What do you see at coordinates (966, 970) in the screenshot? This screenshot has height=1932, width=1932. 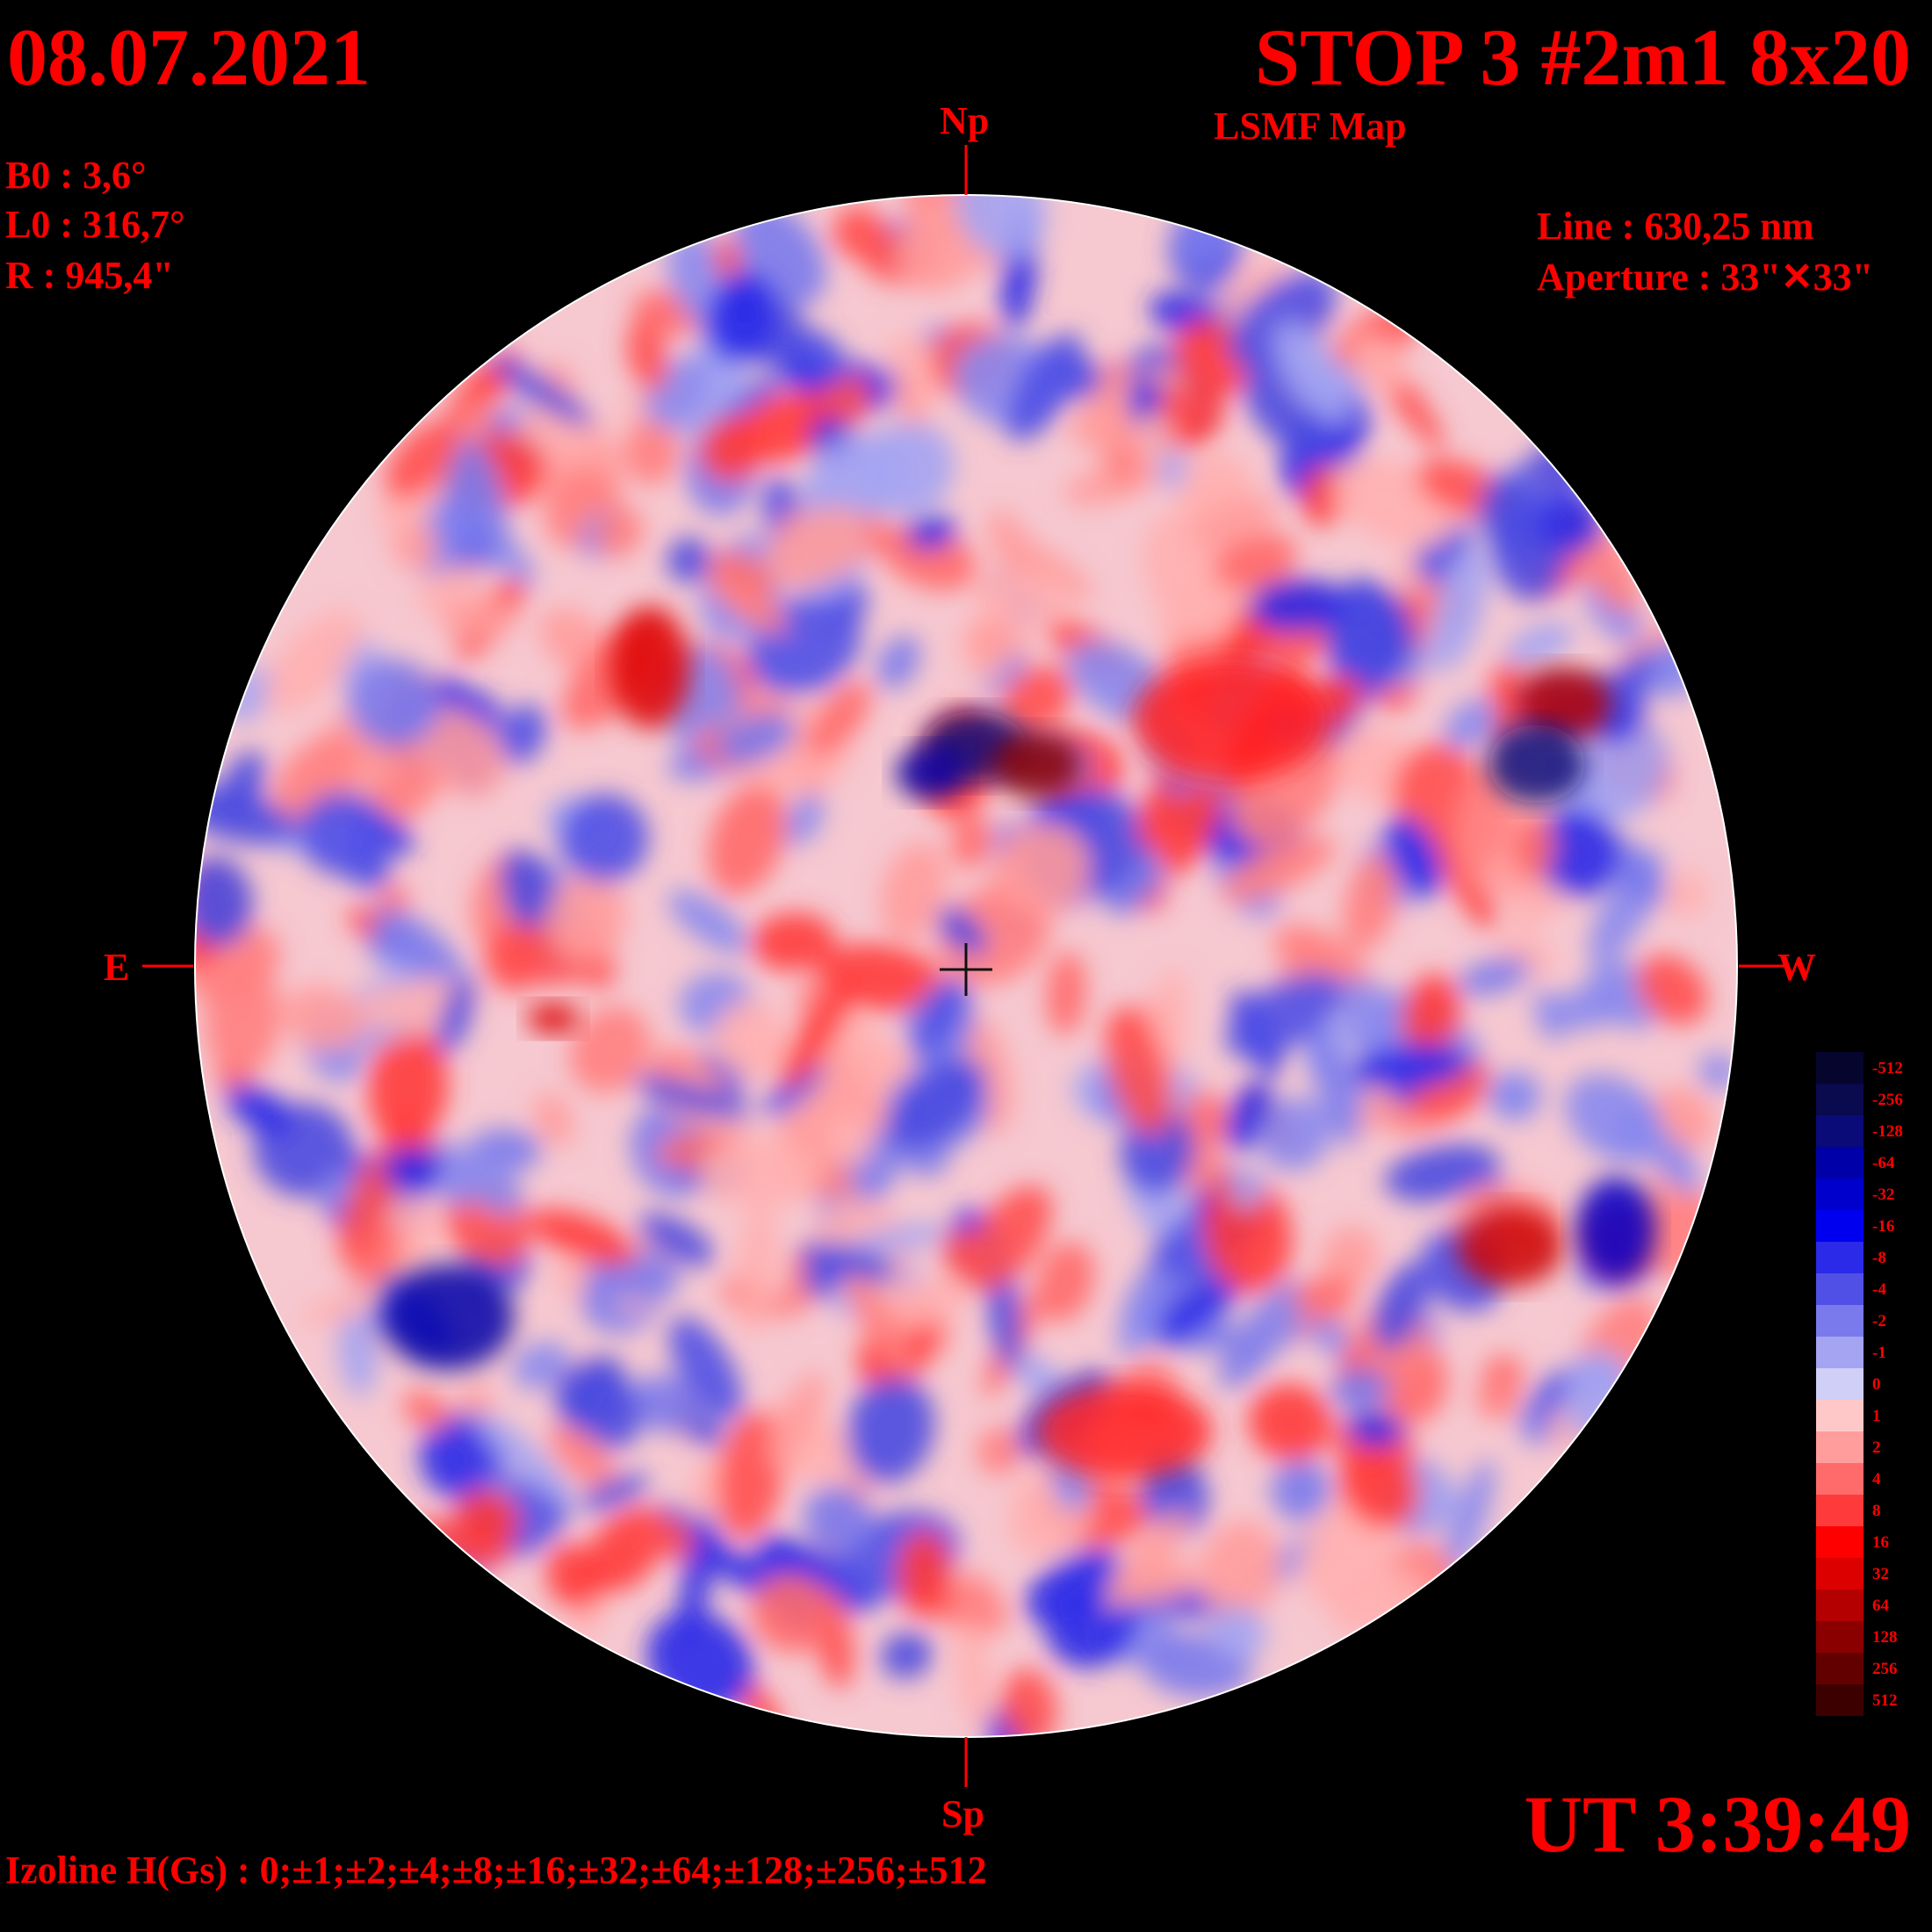 I see `center-crosshair` at bounding box center [966, 970].